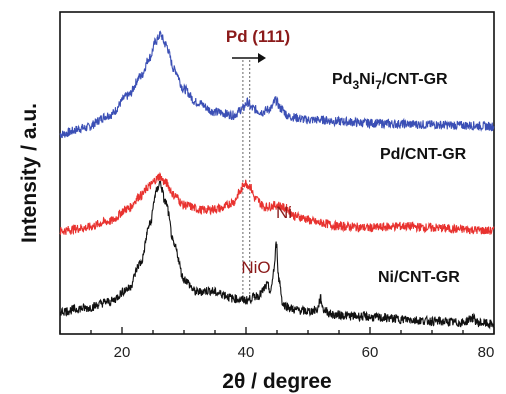 The image size is (506, 394). Describe the element at coordinates (255, 267) in the screenshot. I see `annotation-nio: NiO` at that location.